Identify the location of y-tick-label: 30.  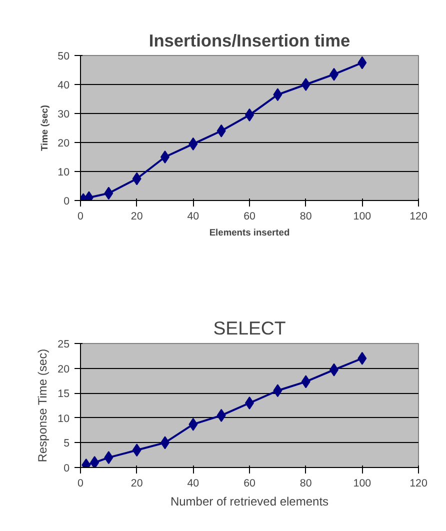
(64, 114).